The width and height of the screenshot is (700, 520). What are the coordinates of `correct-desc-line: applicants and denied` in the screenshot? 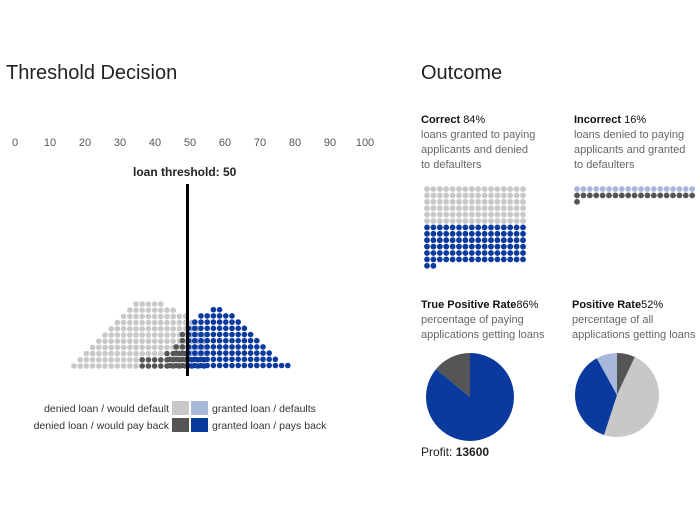 It's located at (475, 150).